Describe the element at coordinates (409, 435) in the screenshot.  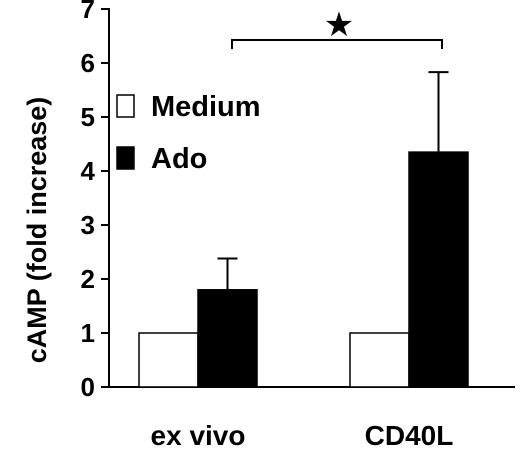
I see `category-label: CD40L` at that location.